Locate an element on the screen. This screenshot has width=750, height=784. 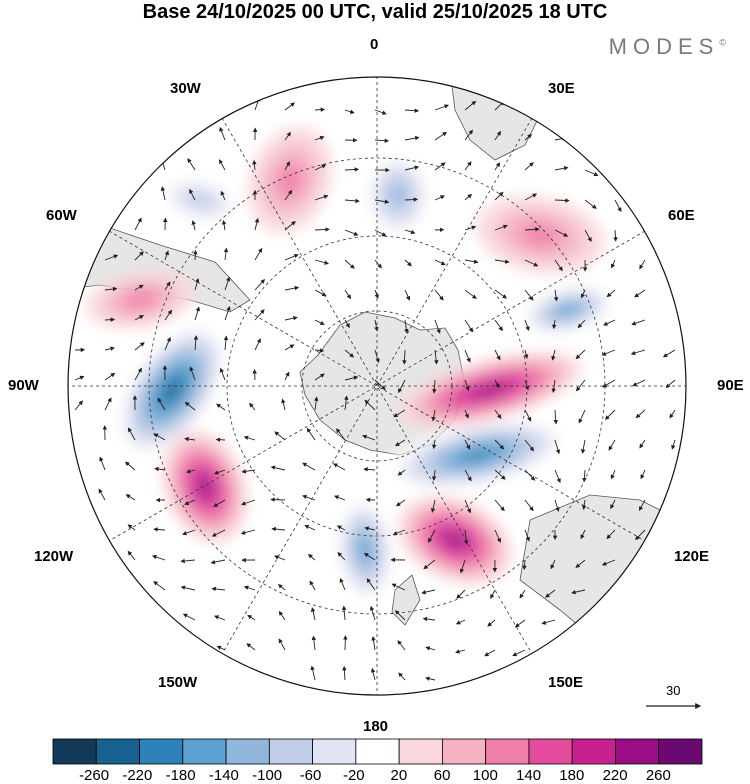
label-30w: 30W is located at coordinates (185, 88).